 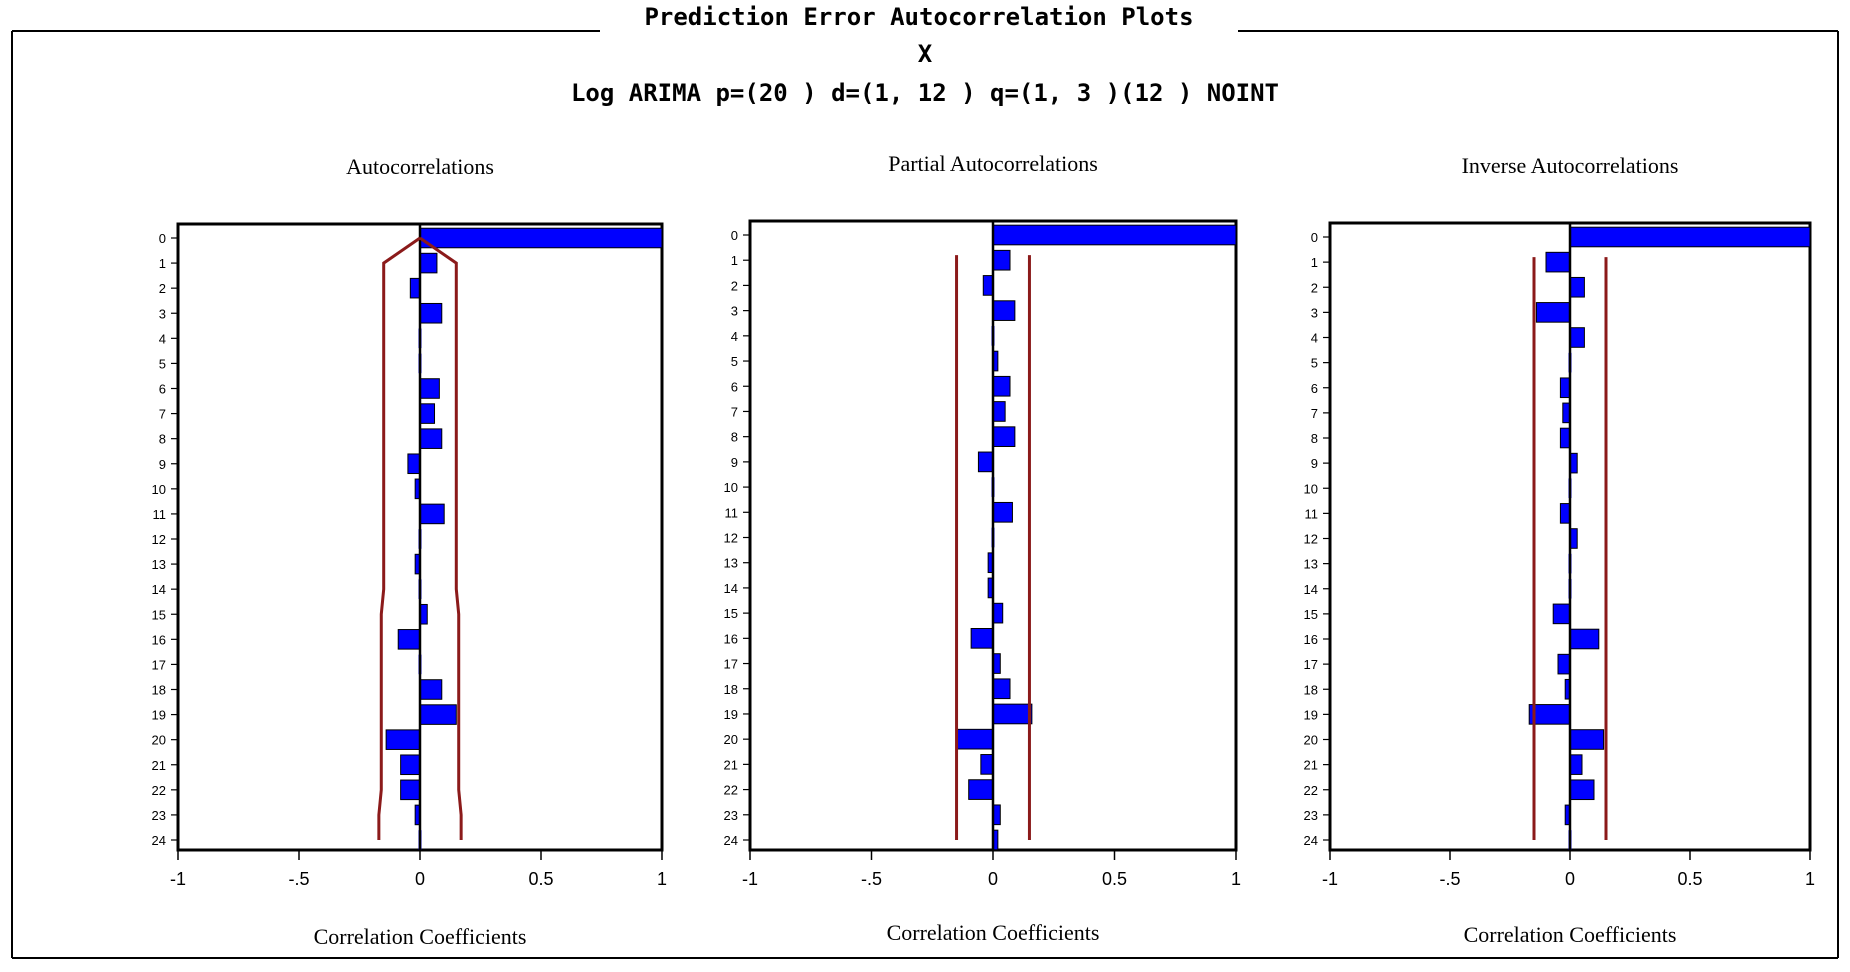 I want to click on y-tick-label: 8, so click(x=734, y=437).